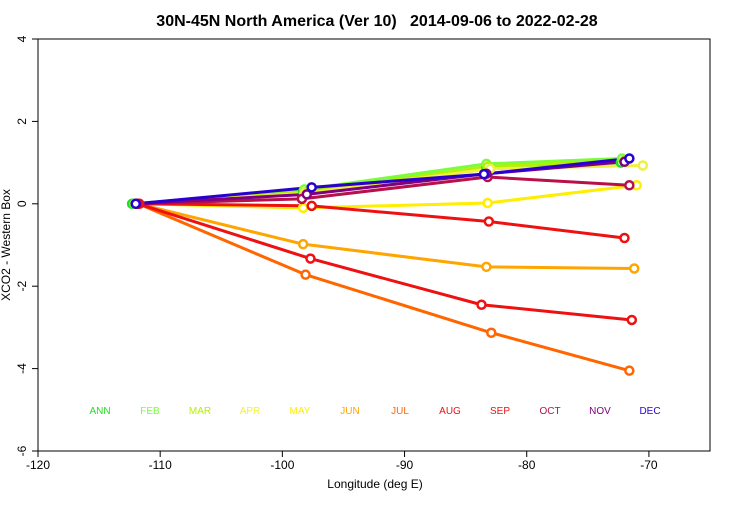 Image resolution: width=750 pixels, height=505 pixels. I want to click on series-line-jun, so click(386, 236).